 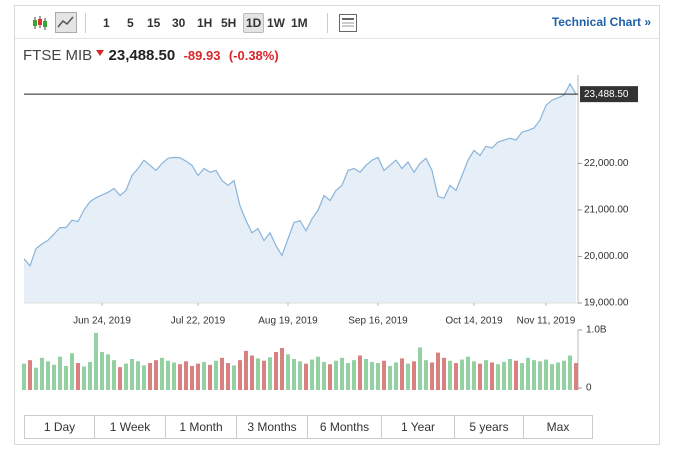 I want to click on interval-button: 1H, so click(x=205, y=23).